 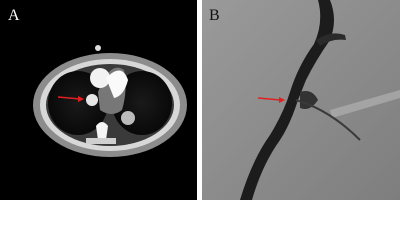 I want to click on vertebra, so click(x=102, y=131).